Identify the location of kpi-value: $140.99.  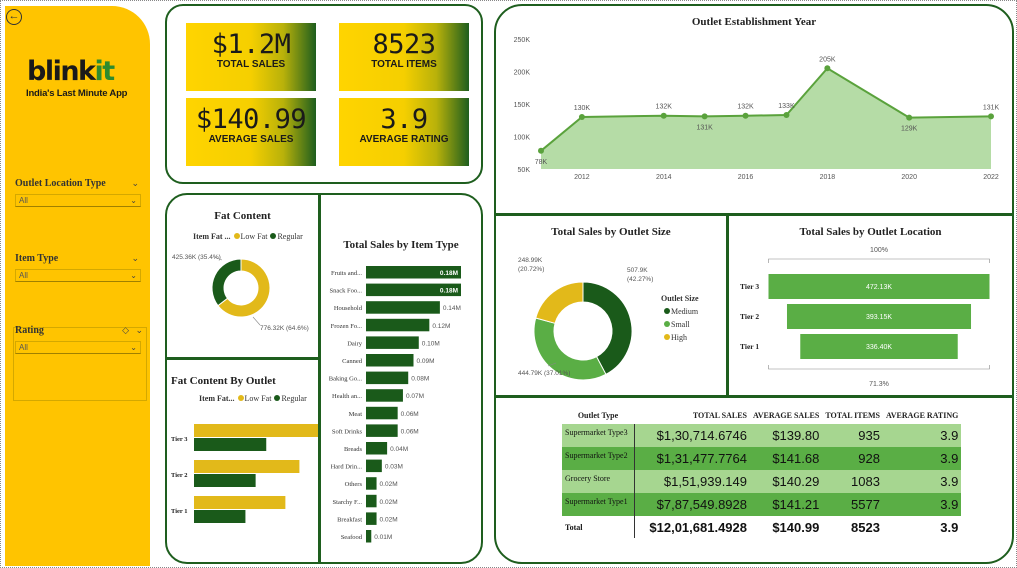
(251, 119).